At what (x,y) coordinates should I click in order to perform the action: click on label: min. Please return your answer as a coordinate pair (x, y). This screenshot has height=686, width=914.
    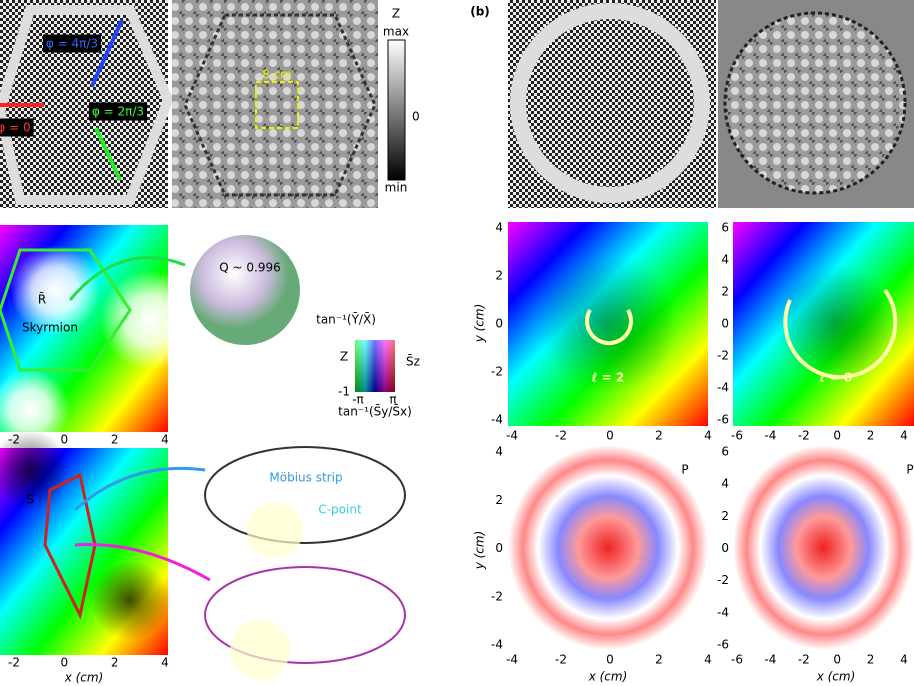
    Looking at the image, I should click on (396, 188).